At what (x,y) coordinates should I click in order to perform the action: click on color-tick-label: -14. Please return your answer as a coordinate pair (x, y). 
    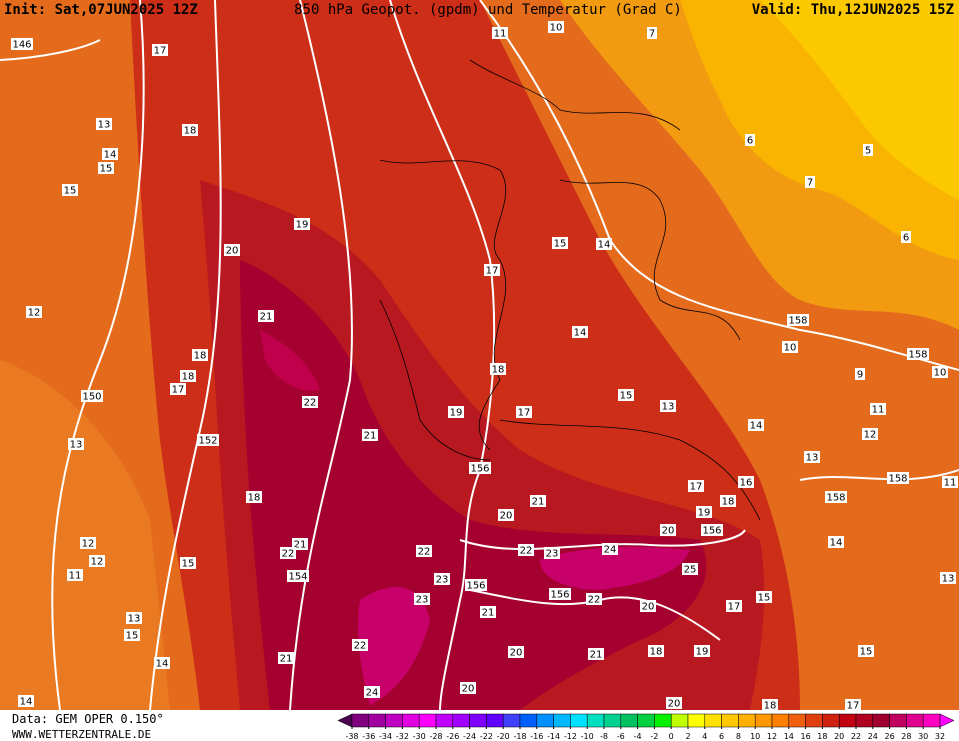
    Looking at the image, I should click on (553, 736).